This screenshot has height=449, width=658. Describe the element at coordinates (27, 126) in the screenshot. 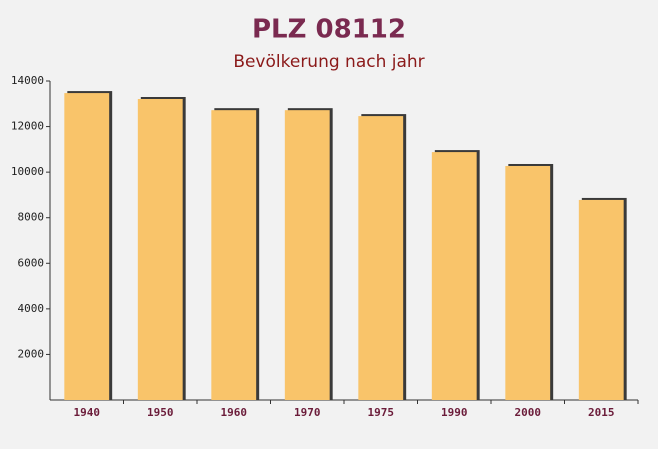

I see `y-tick-label: 12000` at that location.